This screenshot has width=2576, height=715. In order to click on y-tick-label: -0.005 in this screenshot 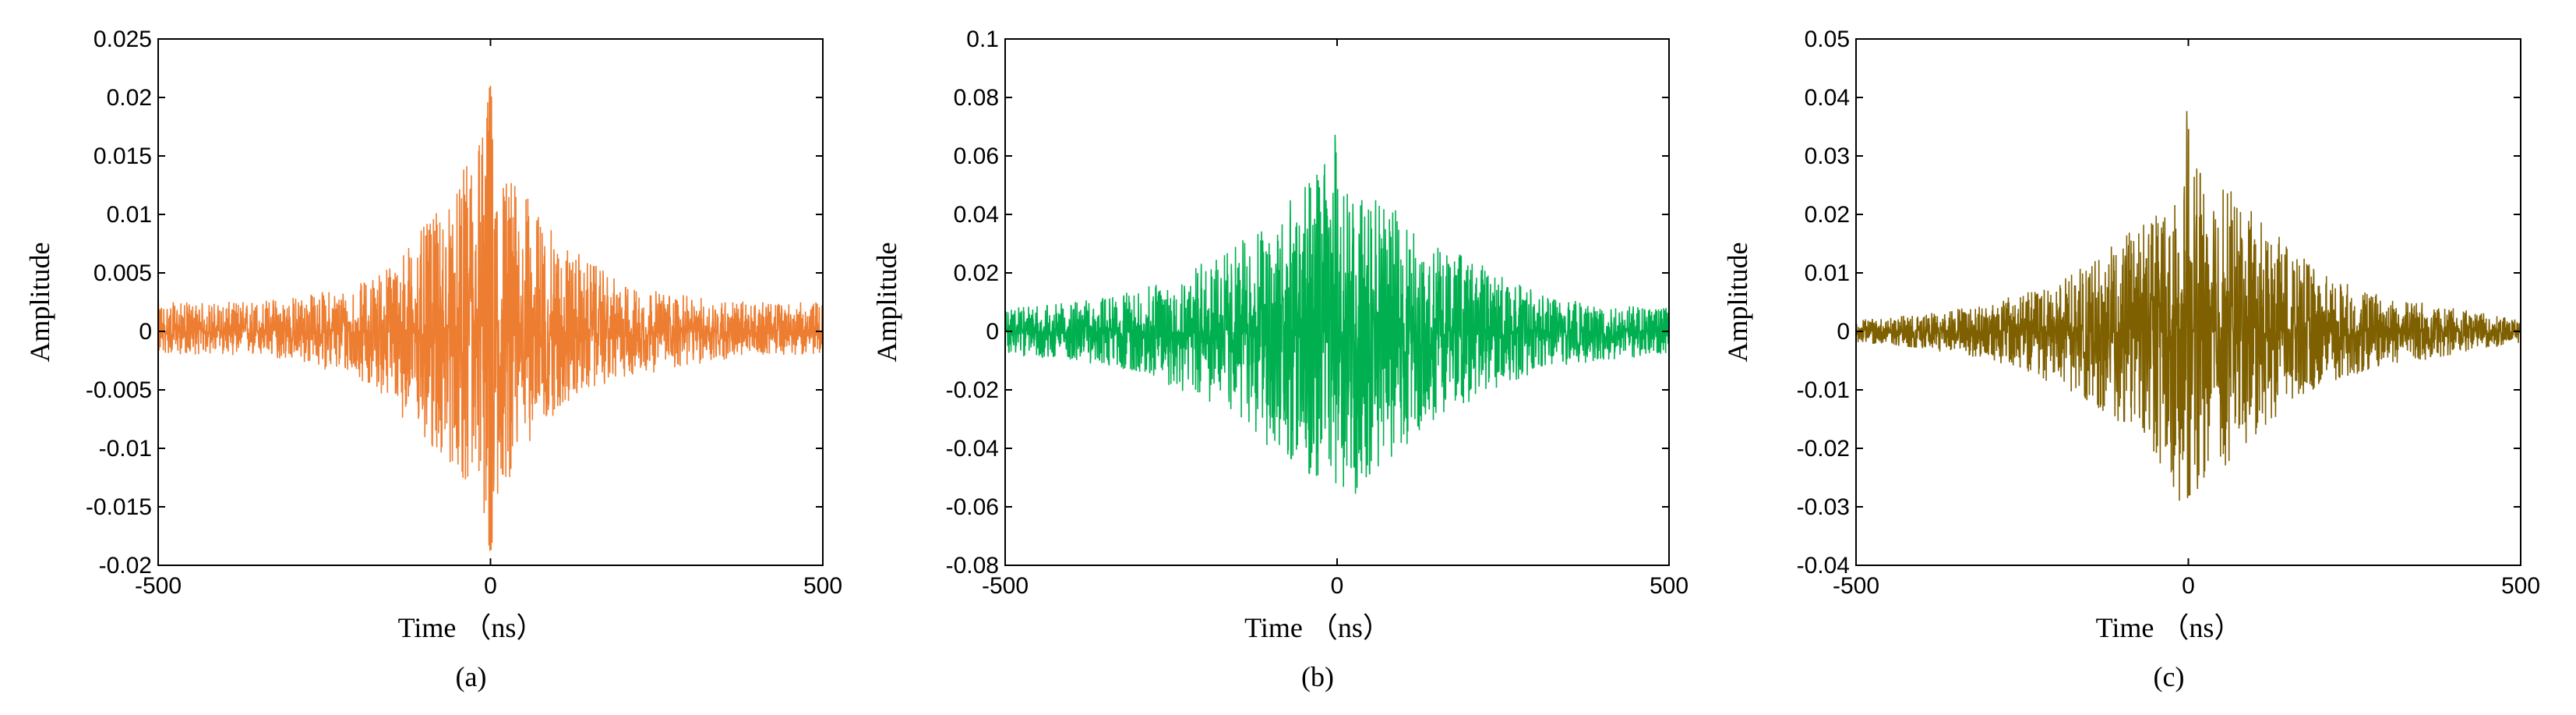, I will do `click(119, 390)`.